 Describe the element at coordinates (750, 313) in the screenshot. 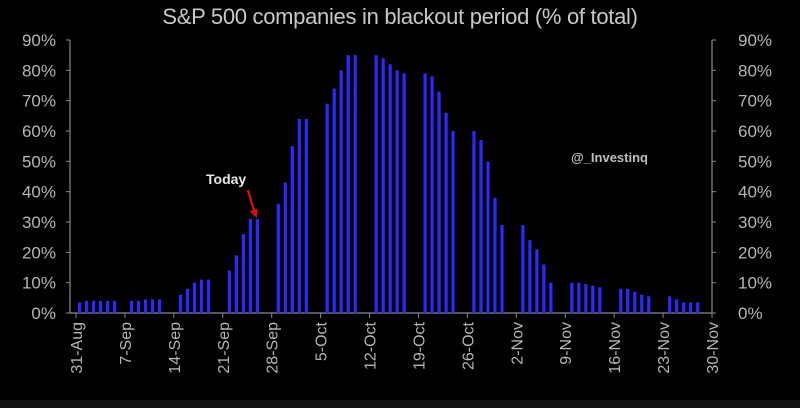

I see `right-y-tick-label: 0%` at that location.